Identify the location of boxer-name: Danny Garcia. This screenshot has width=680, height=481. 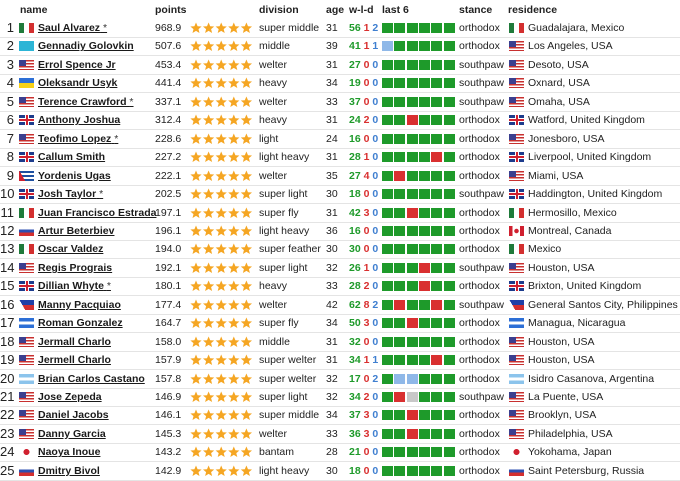
(72, 434).